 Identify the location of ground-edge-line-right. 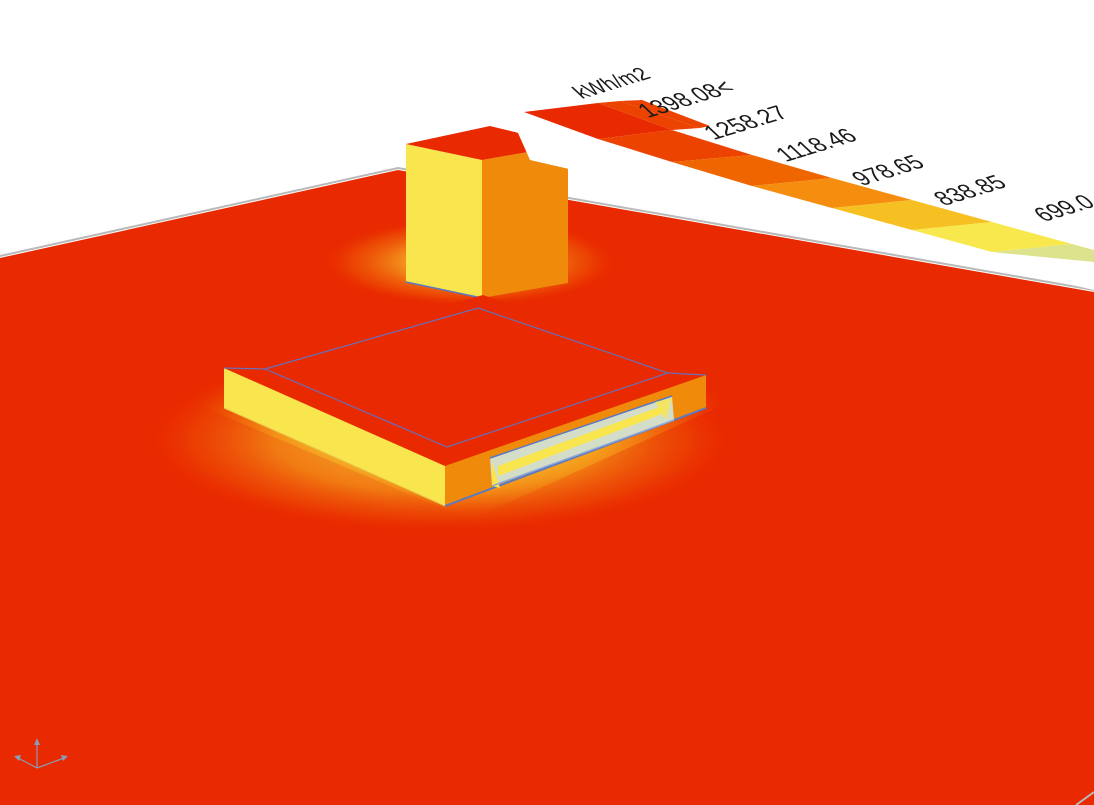
(1084, 798).